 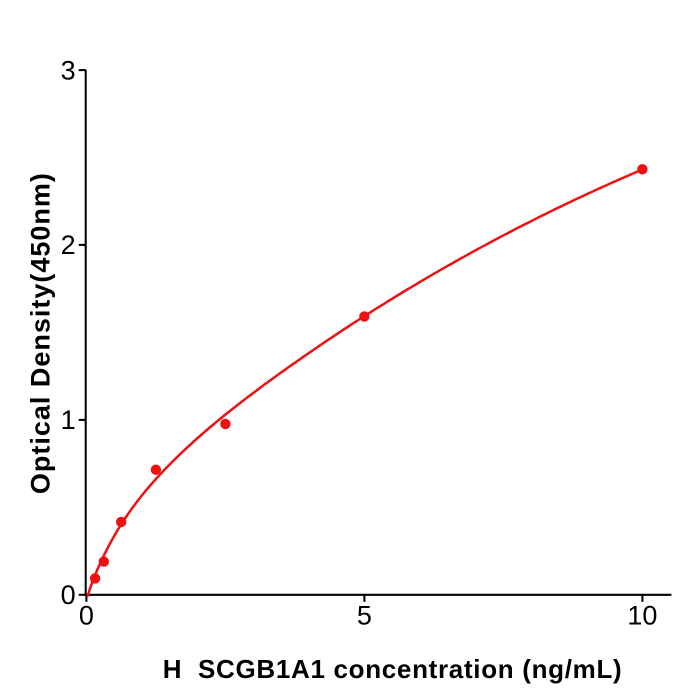 What do you see at coordinates (41, 333) in the screenshot?
I see `svg-text: Optical Density(450nm)` at bounding box center [41, 333].